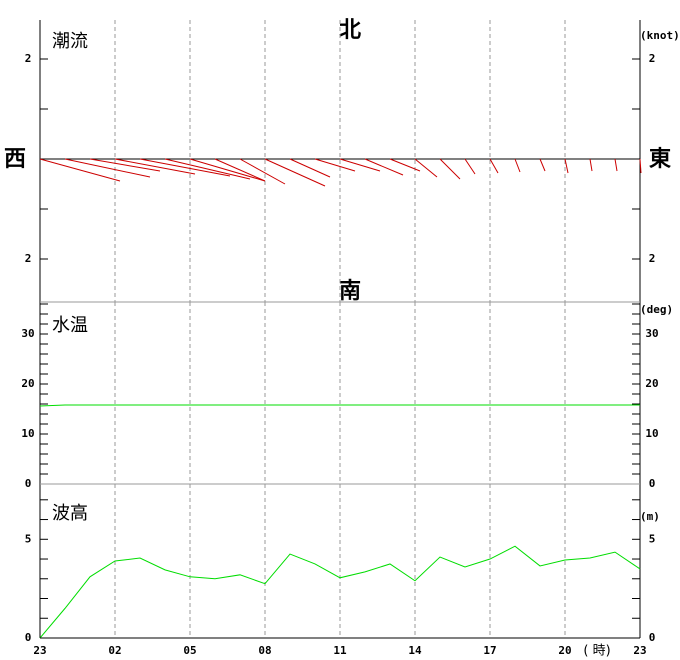  Describe the element at coordinates (350, 291) in the screenshot. I see `south-label: 南` at that location.